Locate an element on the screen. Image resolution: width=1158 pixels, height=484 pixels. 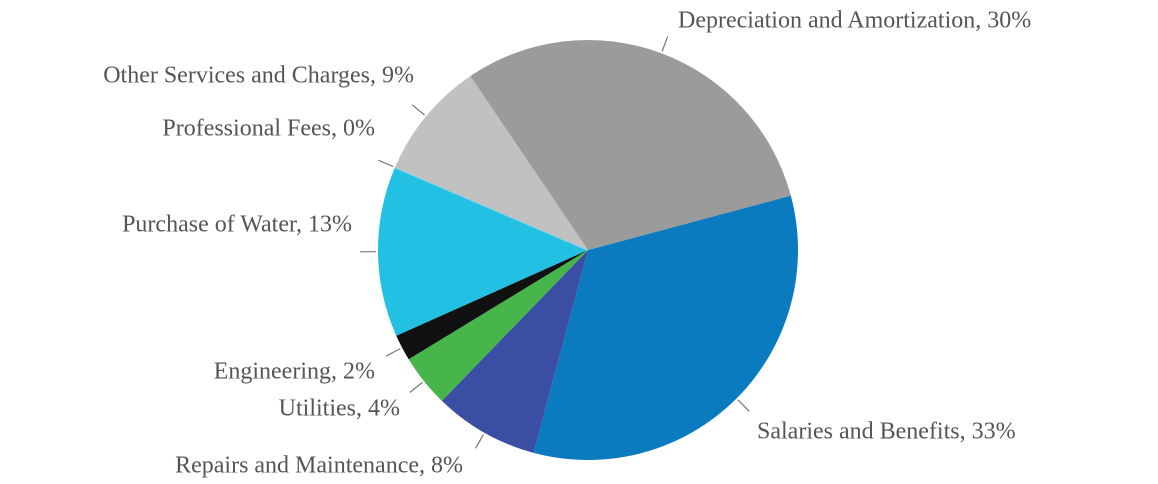
slice-label: Repairs and Maintenance, 8% is located at coordinates (319, 466).